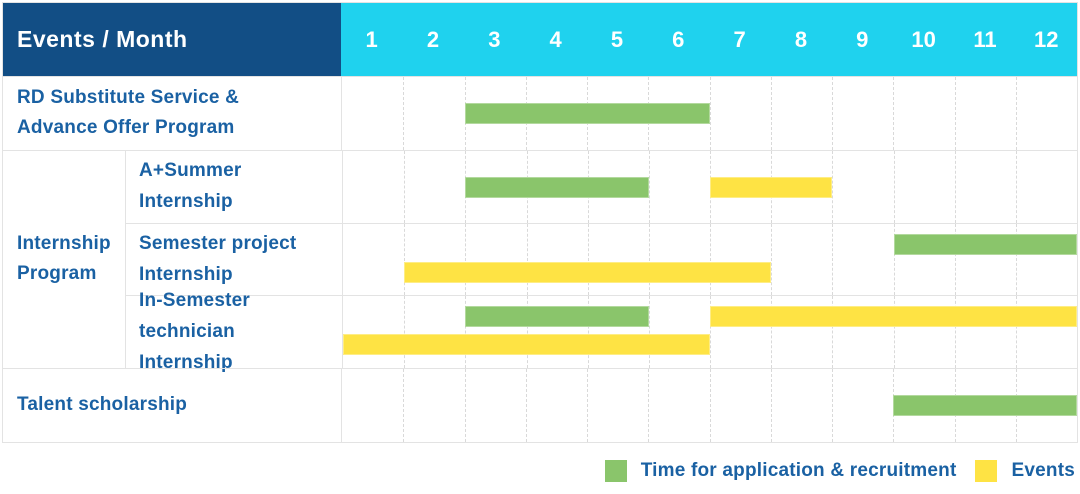  What do you see at coordinates (555, 39) in the screenshot?
I see `month-tick-4: 4` at bounding box center [555, 39].